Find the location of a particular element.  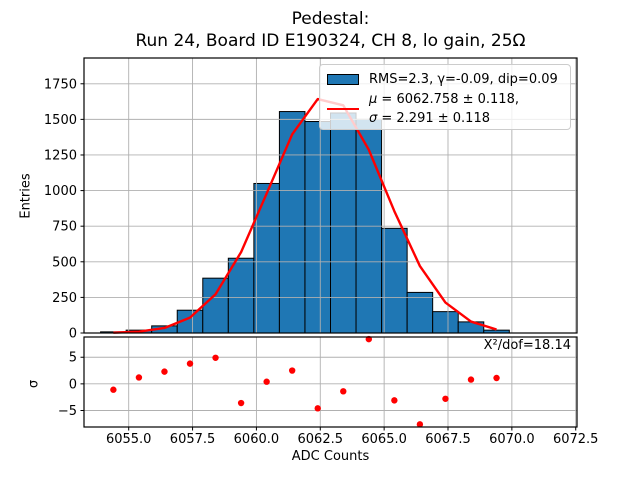

x-tick-label: 6067.5 is located at coordinates (448, 439).